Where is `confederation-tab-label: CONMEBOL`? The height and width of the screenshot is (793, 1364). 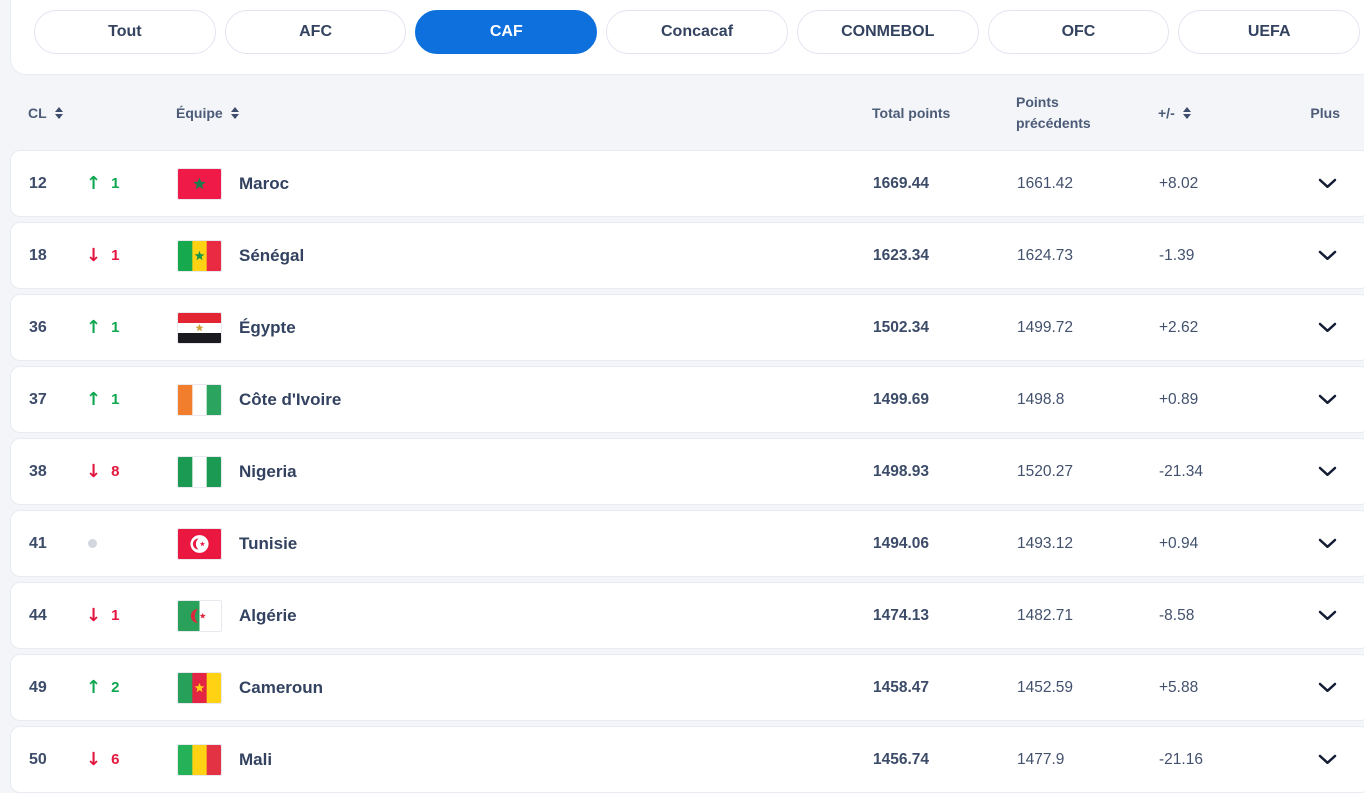
confederation-tab-label: CONMEBOL is located at coordinates (888, 31).